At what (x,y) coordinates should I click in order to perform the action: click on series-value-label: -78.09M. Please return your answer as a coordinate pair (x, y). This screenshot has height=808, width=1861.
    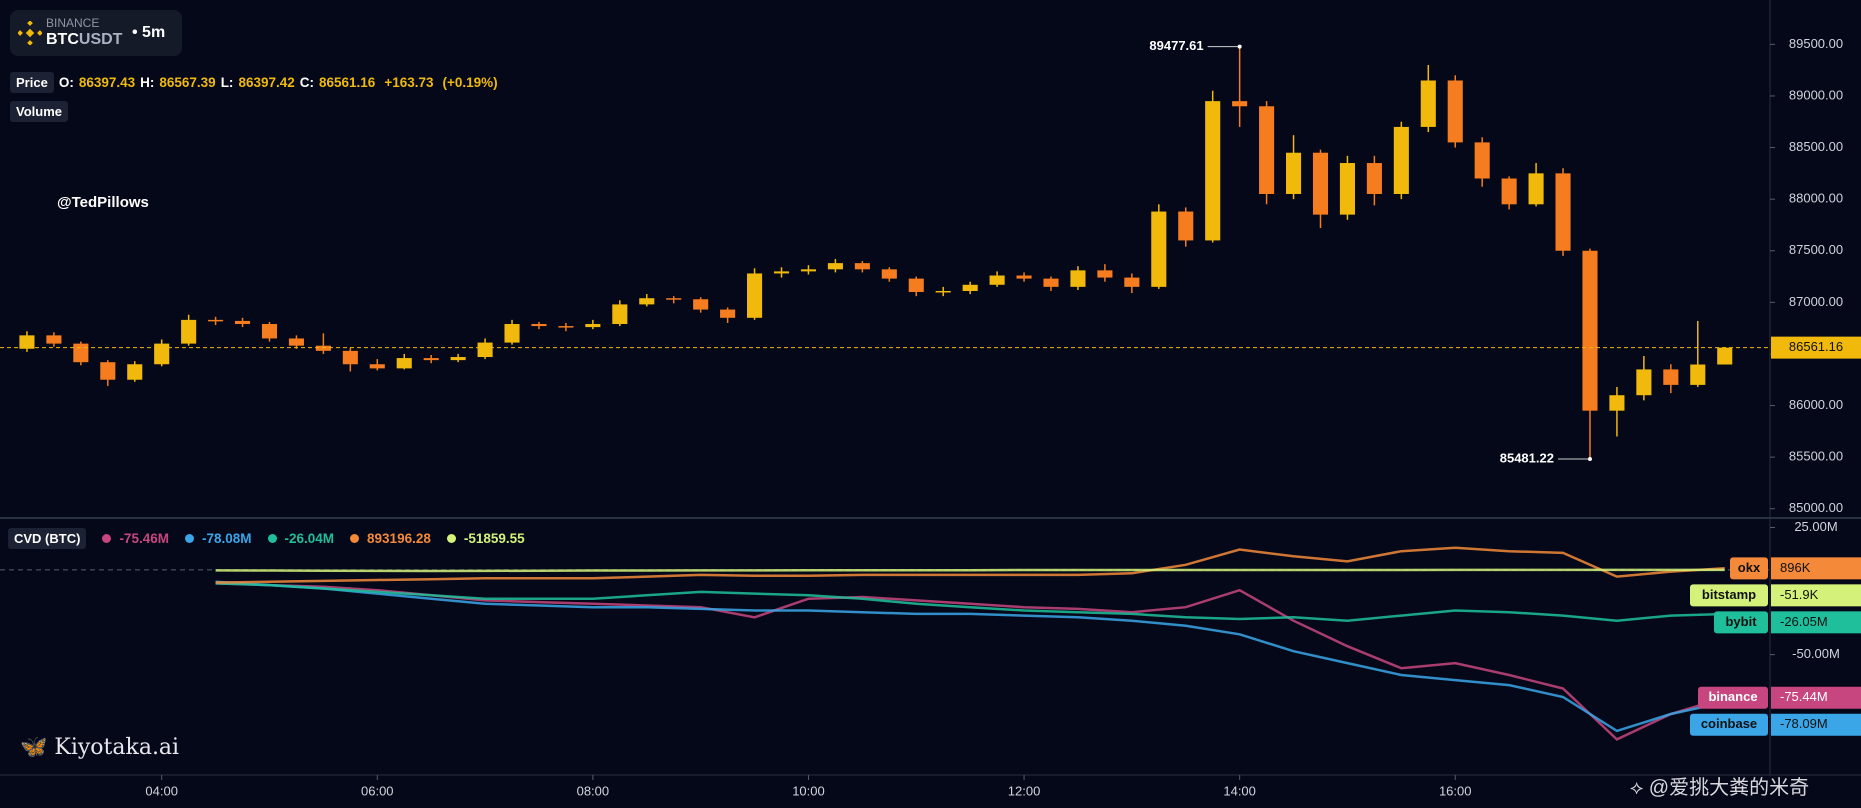
    Looking at the image, I should click on (1804, 723).